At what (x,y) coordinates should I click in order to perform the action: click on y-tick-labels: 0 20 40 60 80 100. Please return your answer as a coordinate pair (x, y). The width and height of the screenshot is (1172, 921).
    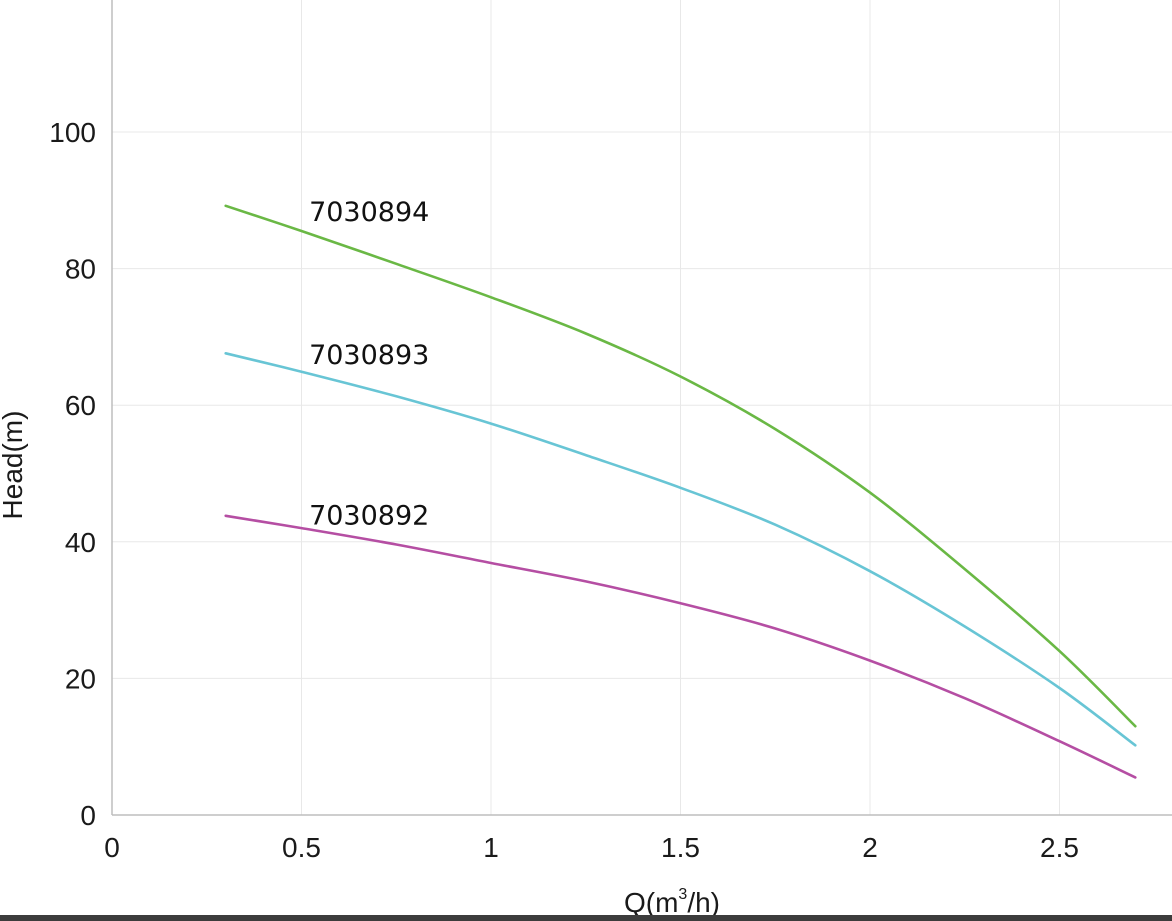
    Looking at the image, I should click on (72, 474).